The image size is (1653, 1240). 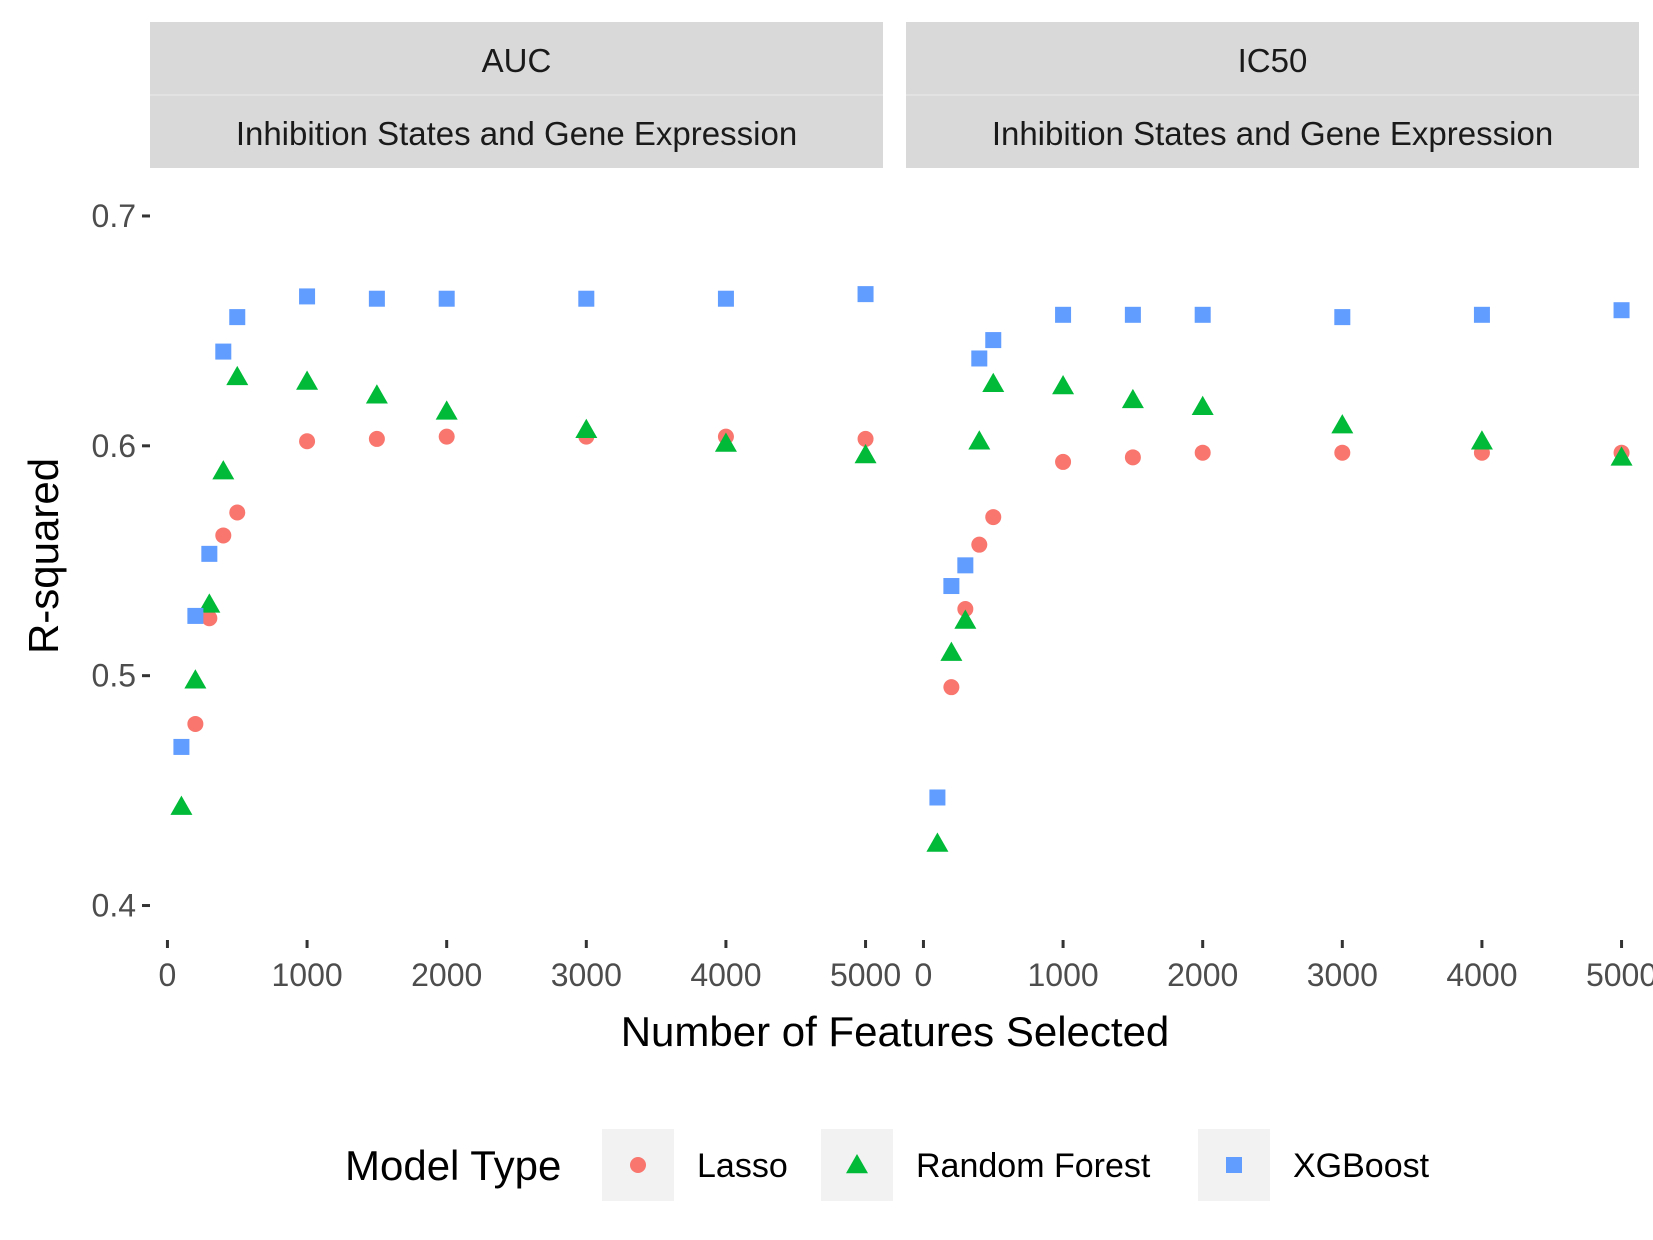 I want to click on legend-title: Model Type, so click(x=453, y=1165).